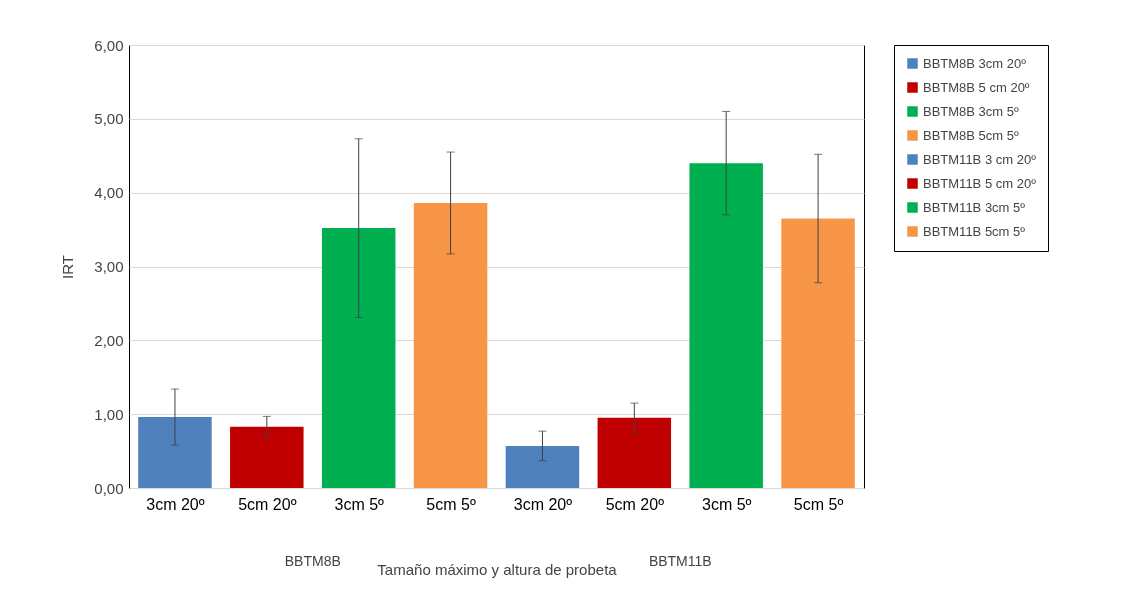  Describe the element at coordinates (109, 340) in the screenshot. I see `y-tick-label: 2,00` at that location.